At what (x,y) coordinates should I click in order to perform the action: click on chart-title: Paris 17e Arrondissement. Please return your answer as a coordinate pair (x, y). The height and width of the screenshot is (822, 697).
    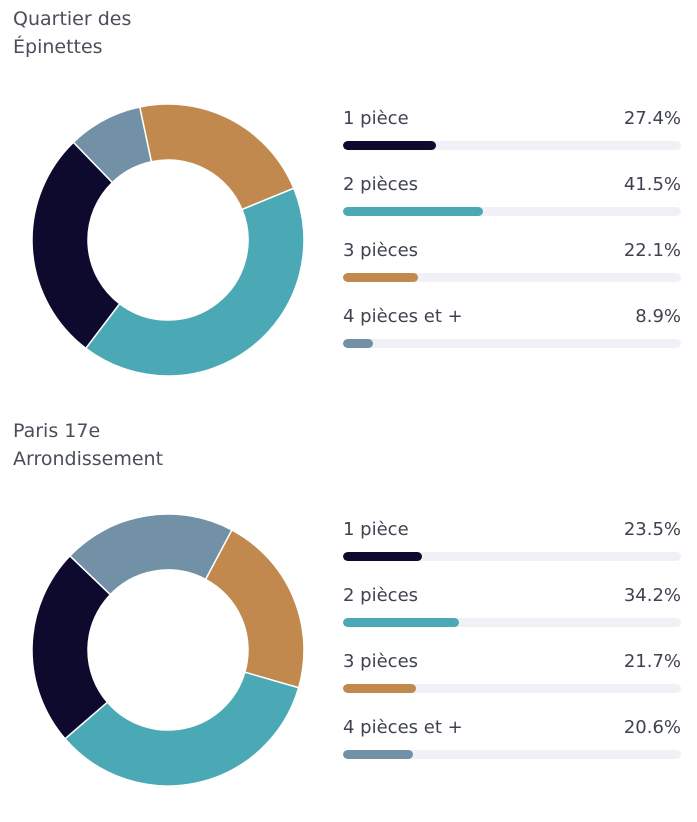
    Looking at the image, I should click on (88, 445).